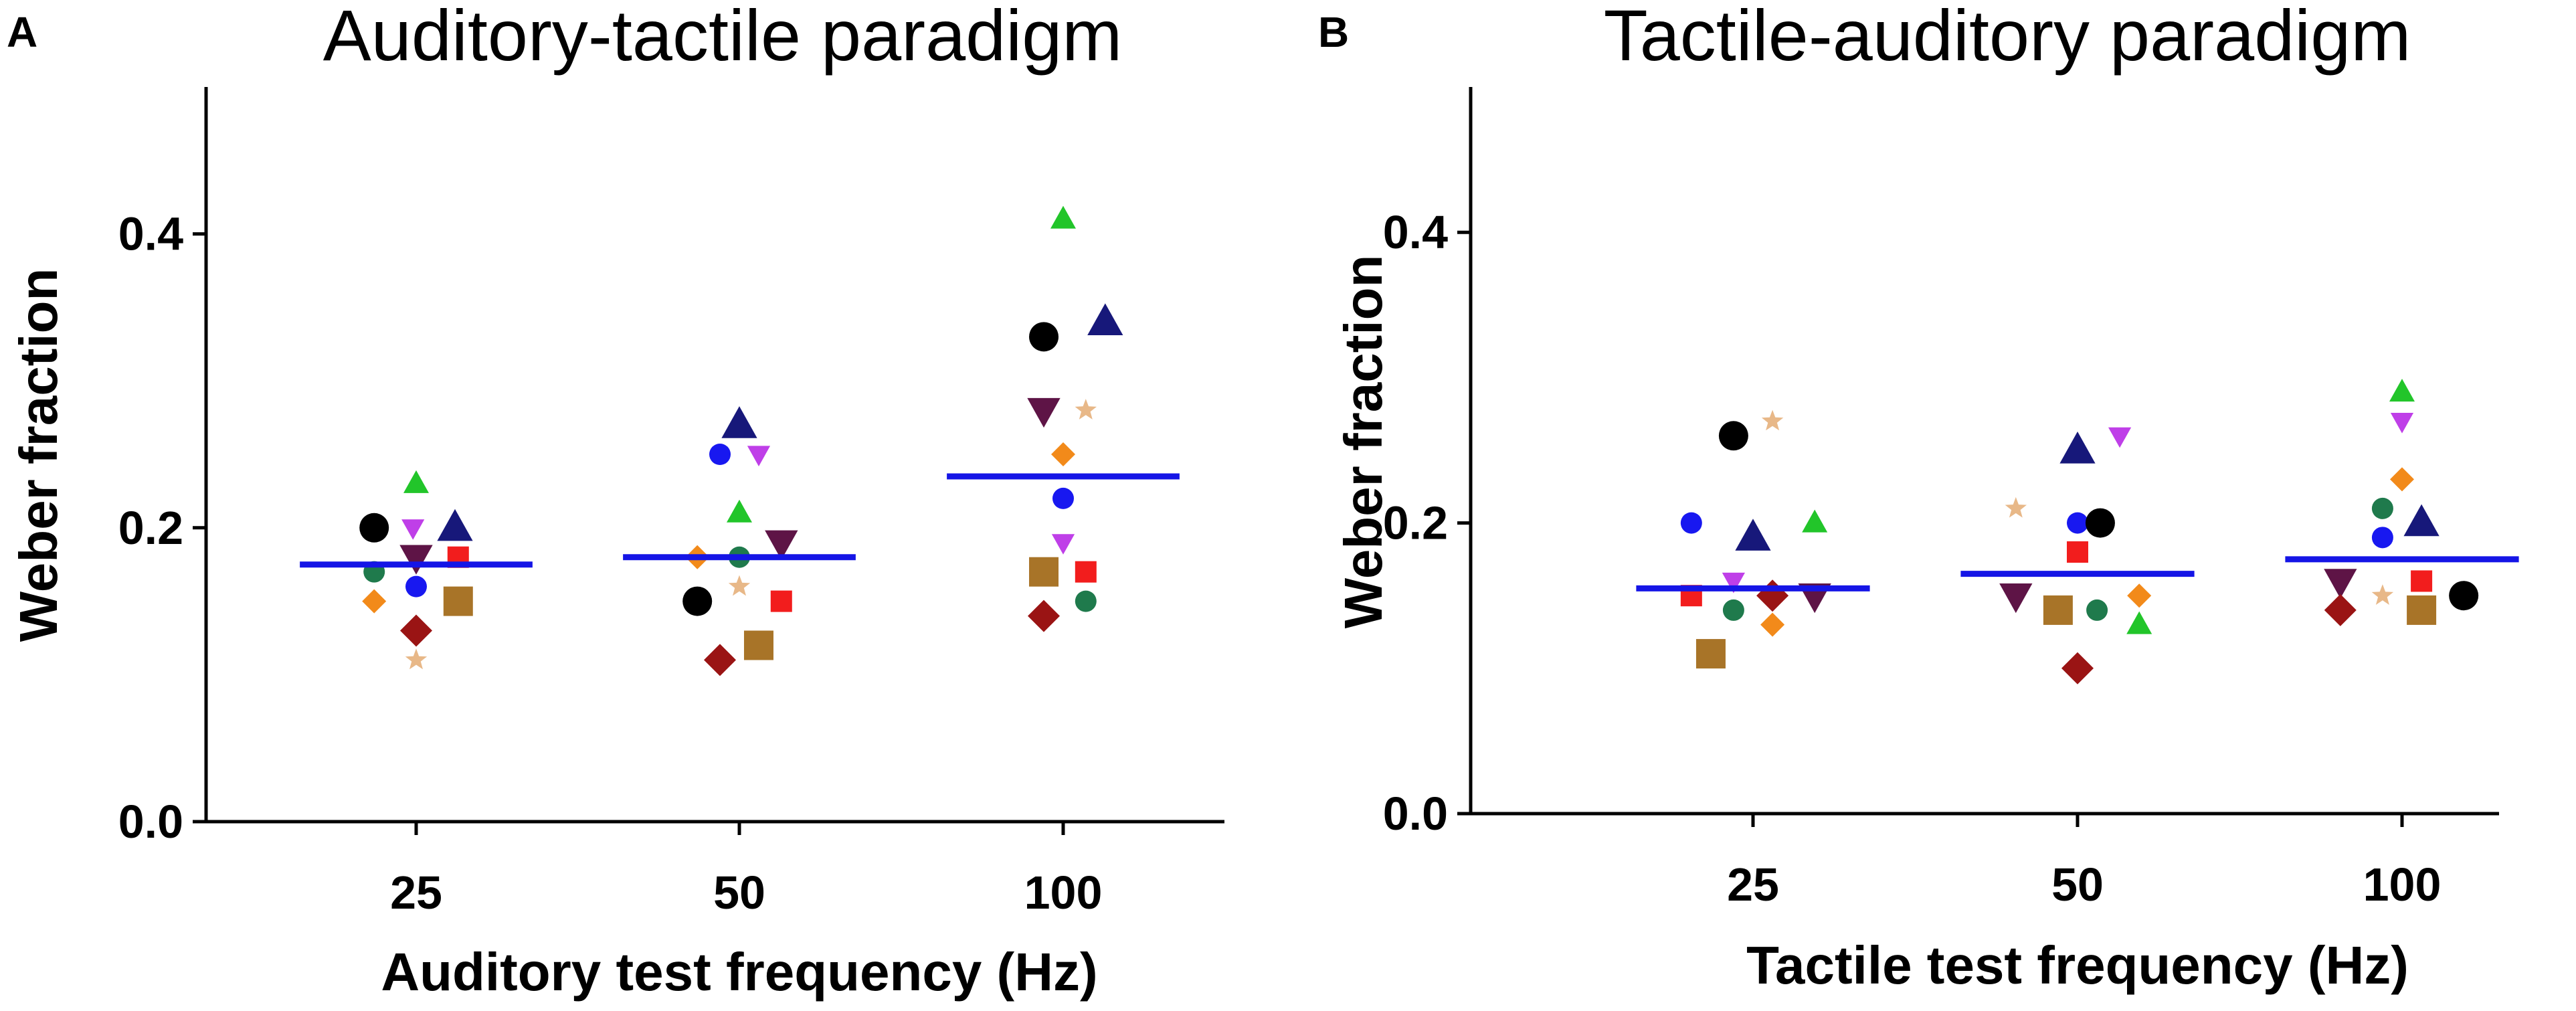 This screenshot has height=1011, width=2576. Describe the element at coordinates (2077, 965) in the screenshot. I see `x-axis-label: Tactile test frequency (Hz)` at that location.